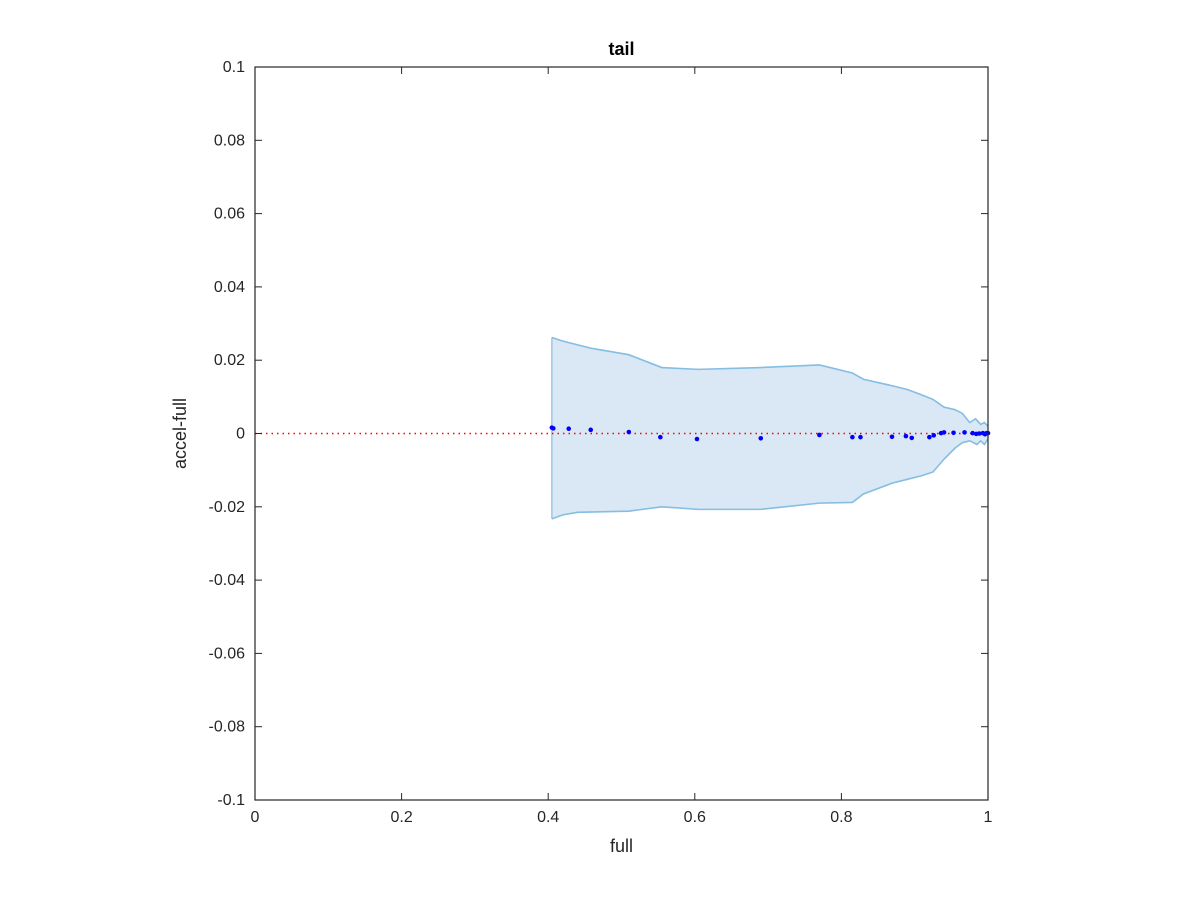  I want to click on y-tick-label: 0, so click(240, 434).